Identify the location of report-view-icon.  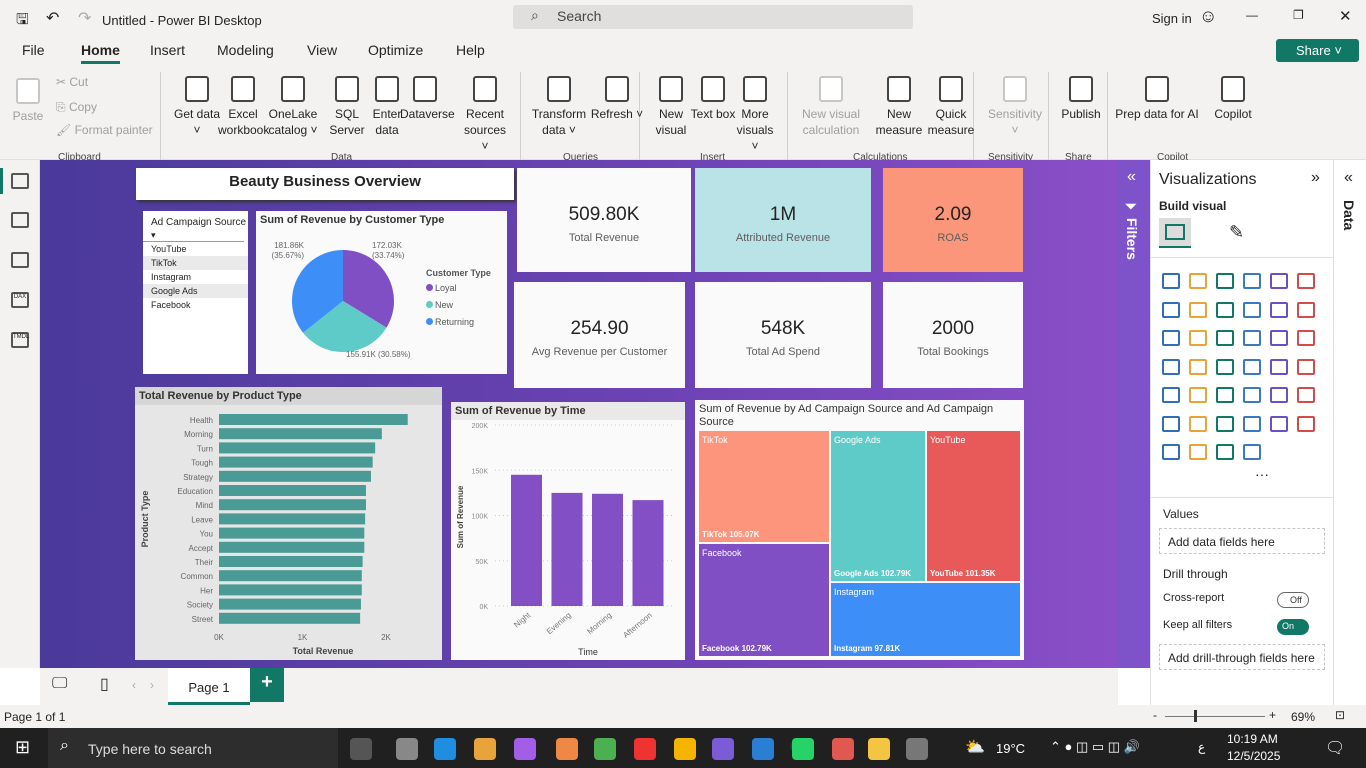
(20, 181).